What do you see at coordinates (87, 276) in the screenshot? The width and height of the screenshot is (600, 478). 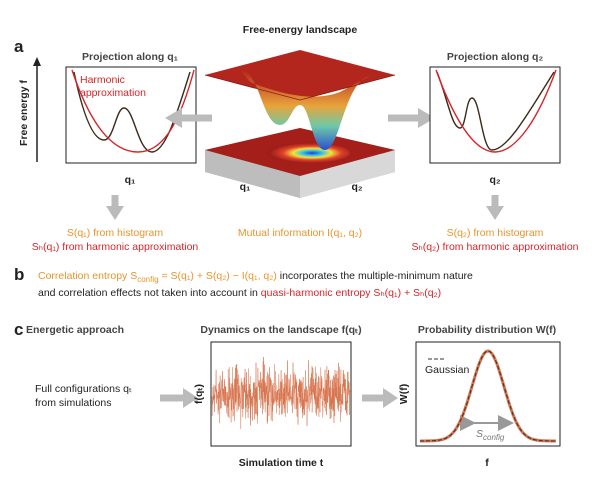 I see `text: Correlation entropy S` at bounding box center [87, 276].